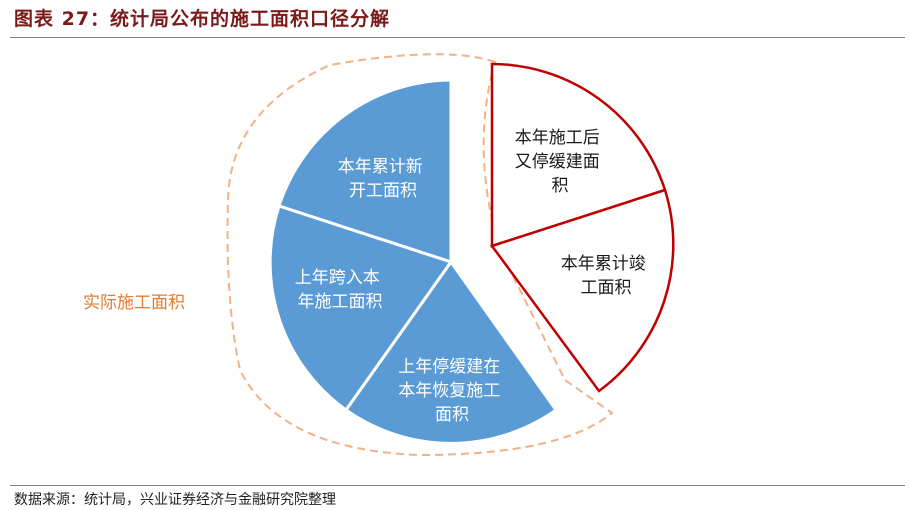  I want to click on slice-completed, so click(582, 290).